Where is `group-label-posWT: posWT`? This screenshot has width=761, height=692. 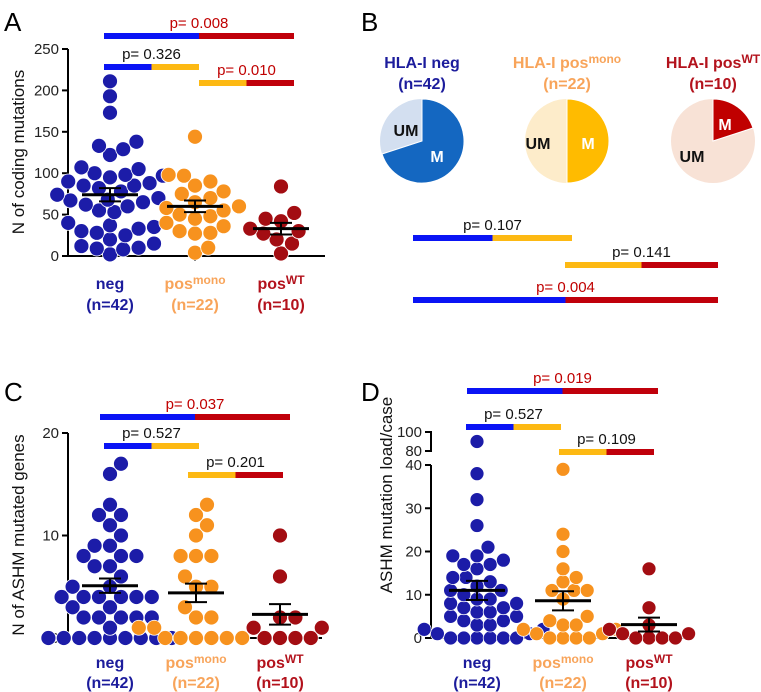
group-label-posWT: posWT is located at coordinates (280, 662).